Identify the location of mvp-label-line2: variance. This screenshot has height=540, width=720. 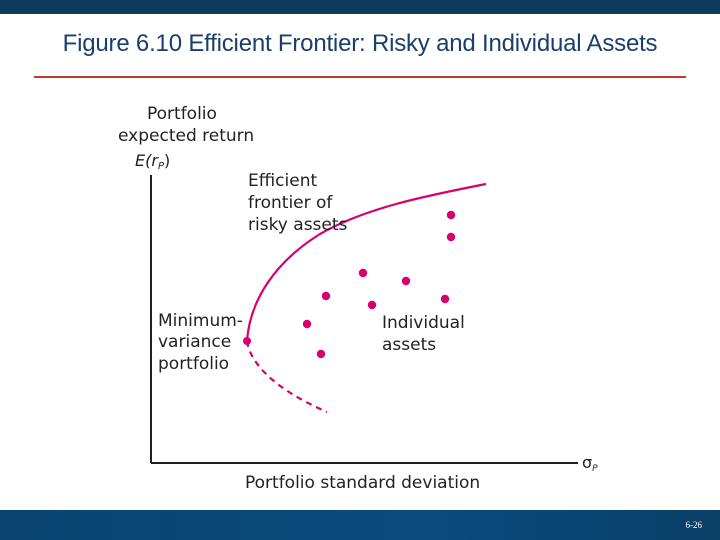
(194, 342).